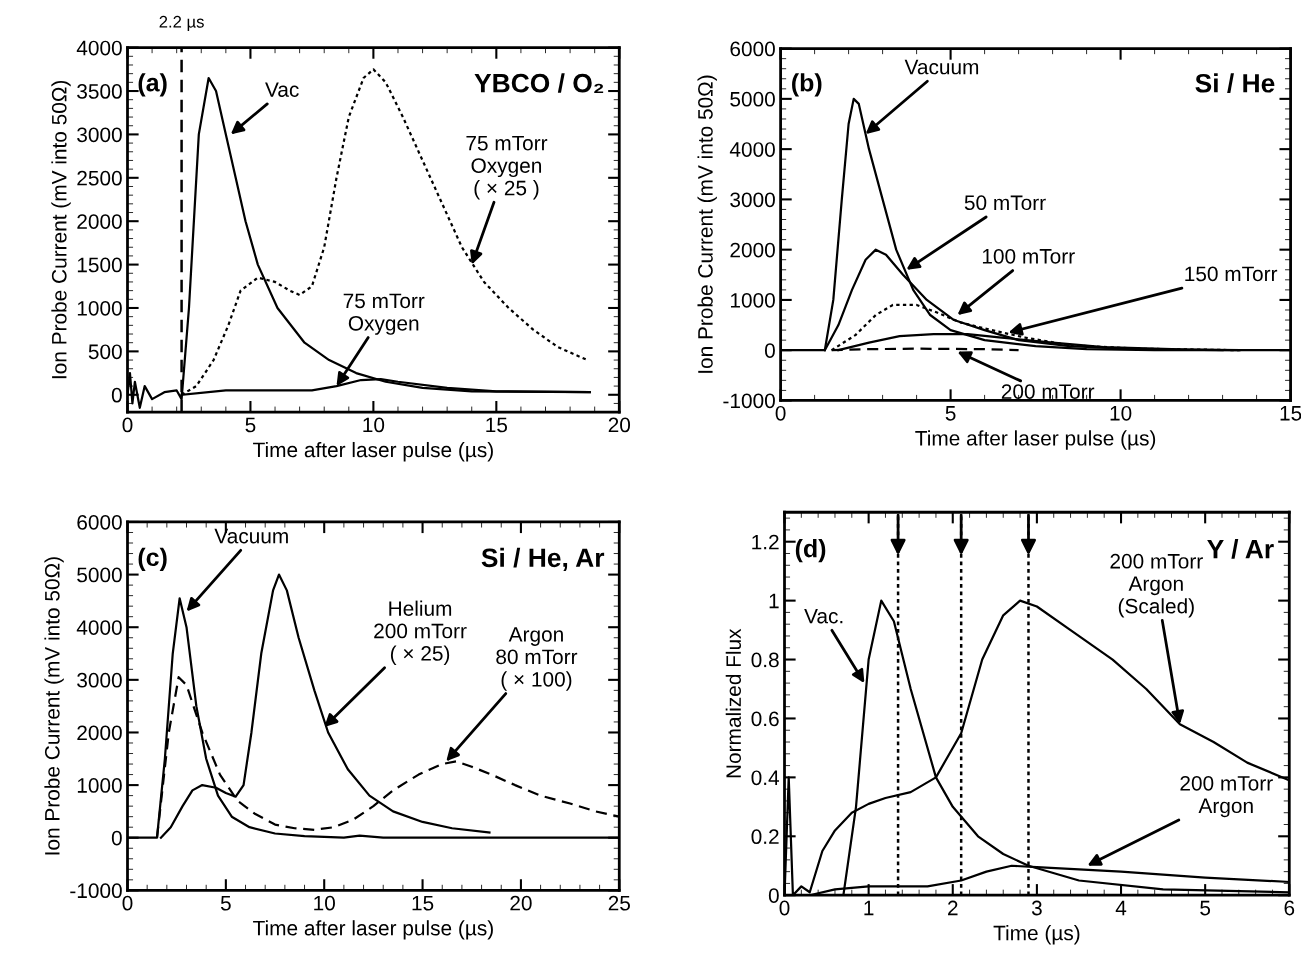 This screenshot has height=972, width=1301. I want to click on annotation: (d), so click(810, 551).